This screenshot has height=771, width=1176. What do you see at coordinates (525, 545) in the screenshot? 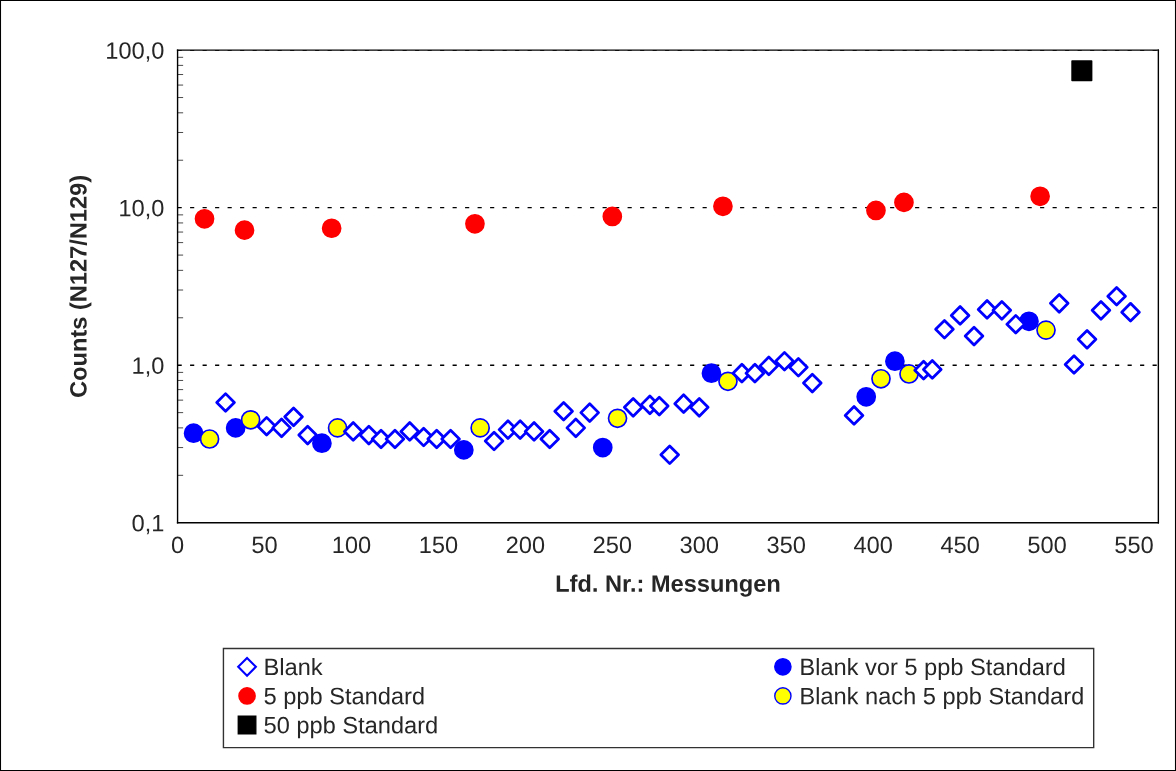
I see `x-tick-label: 200` at bounding box center [525, 545].